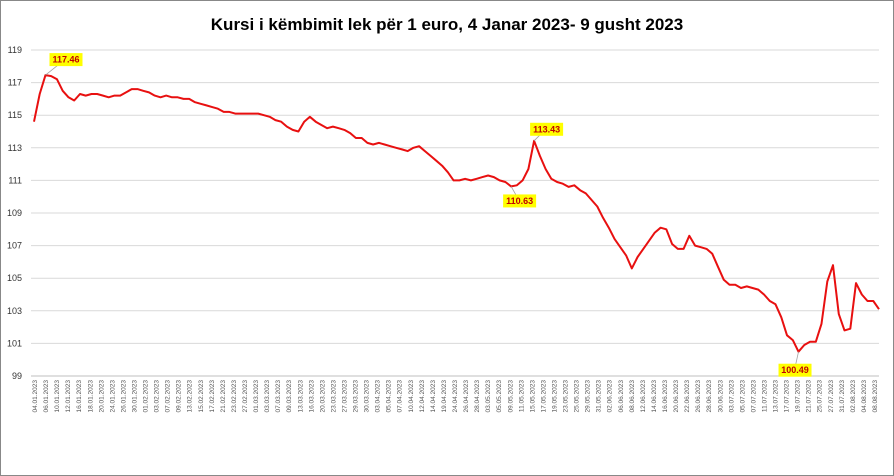  What do you see at coordinates (820, 396) in the screenshot?
I see `x-tick-label: 25.07.2023` at bounding box center [820, 396].